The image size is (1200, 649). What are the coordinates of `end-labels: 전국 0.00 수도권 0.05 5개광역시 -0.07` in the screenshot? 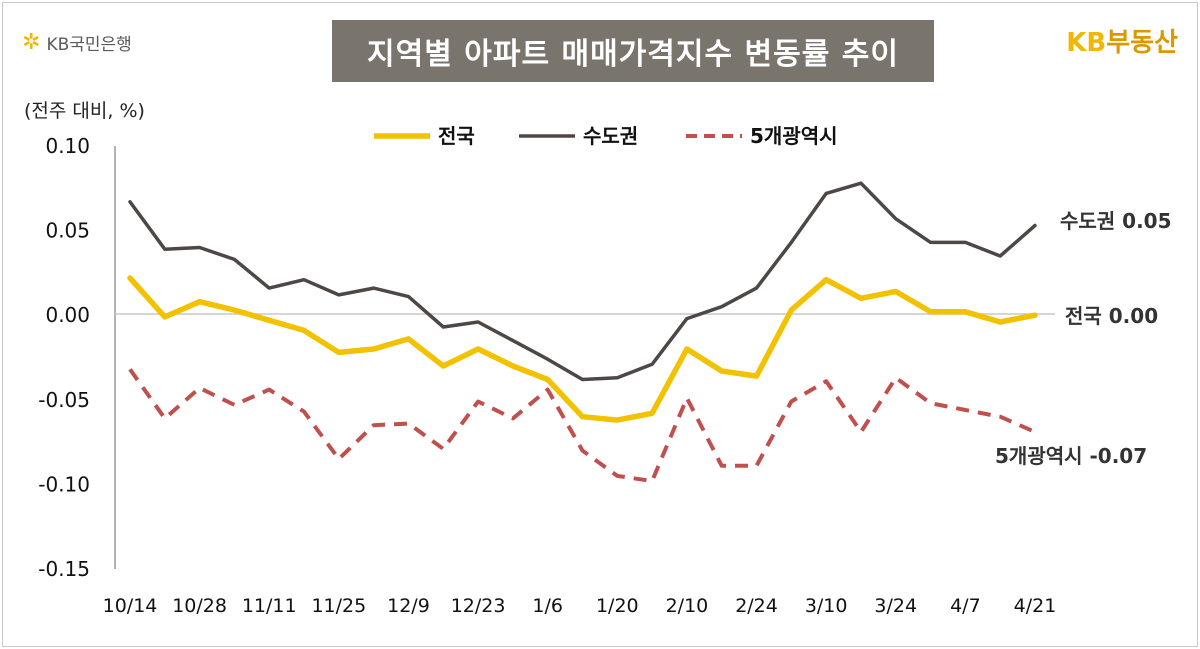 It's located at (1083, 338).